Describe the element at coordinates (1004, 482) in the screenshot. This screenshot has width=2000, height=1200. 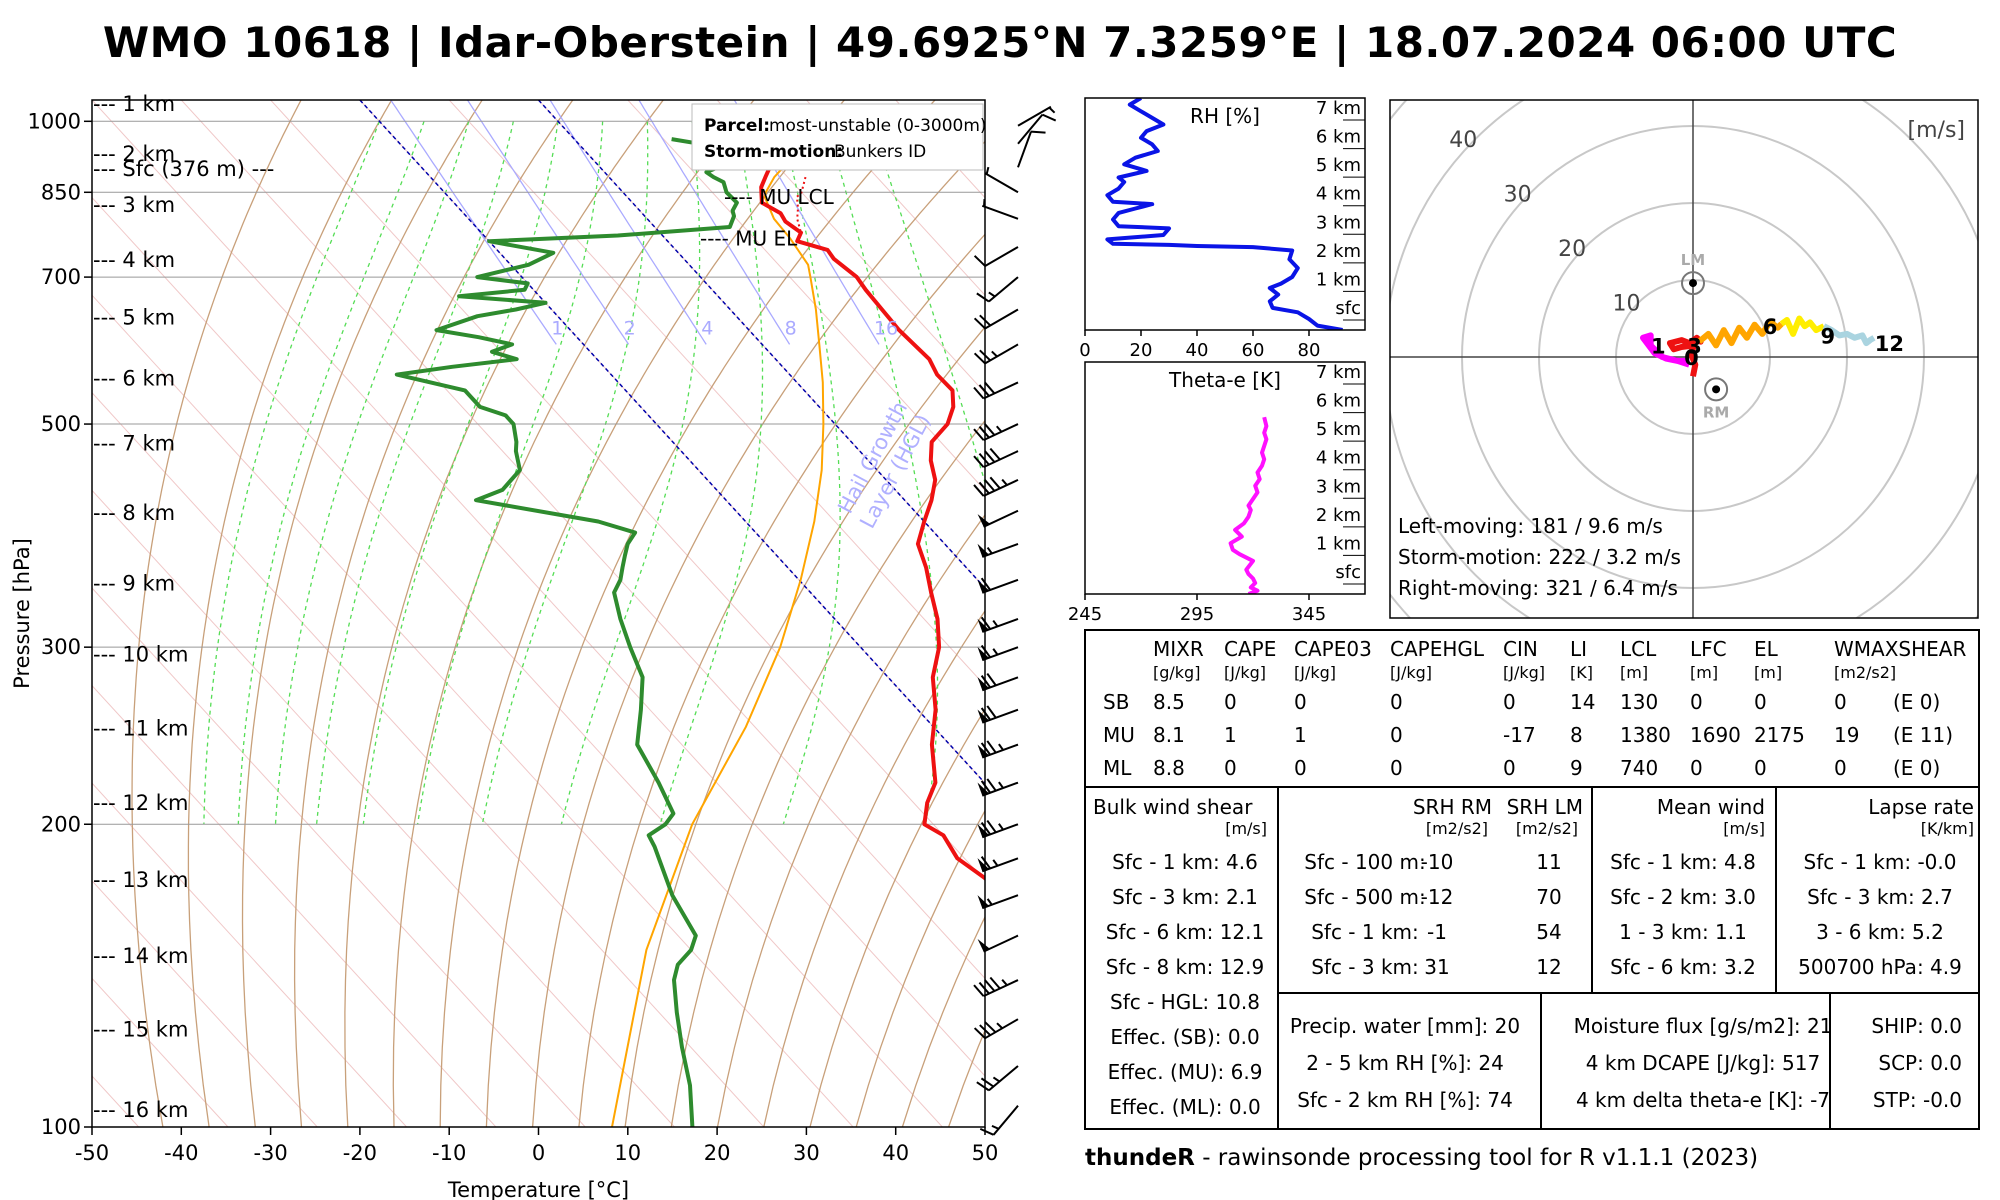
I see `wind-barb-half` at that location.